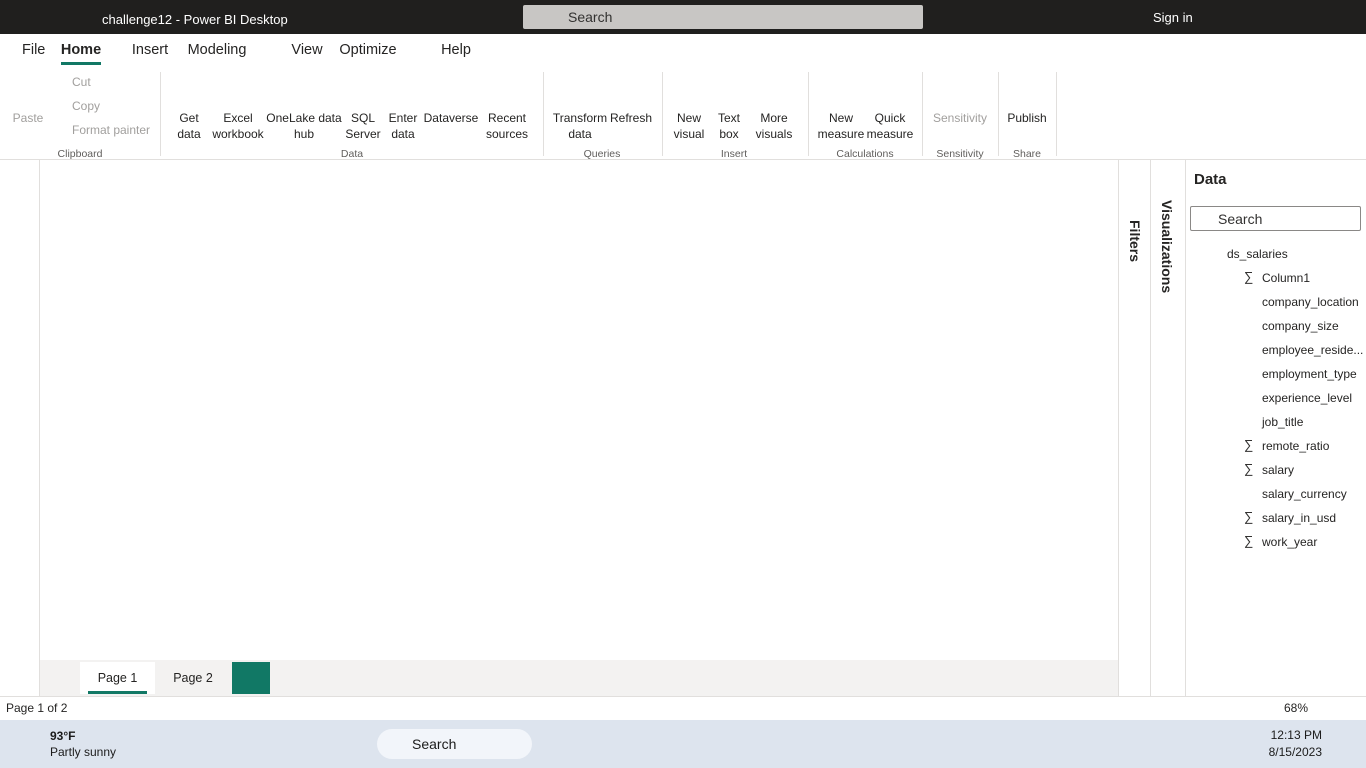 The height and width of the screenshot is (768, 1366). Describe the element at coordinates (1309, 374) in the screenshot. I see `field-name: employment_type` at that location.